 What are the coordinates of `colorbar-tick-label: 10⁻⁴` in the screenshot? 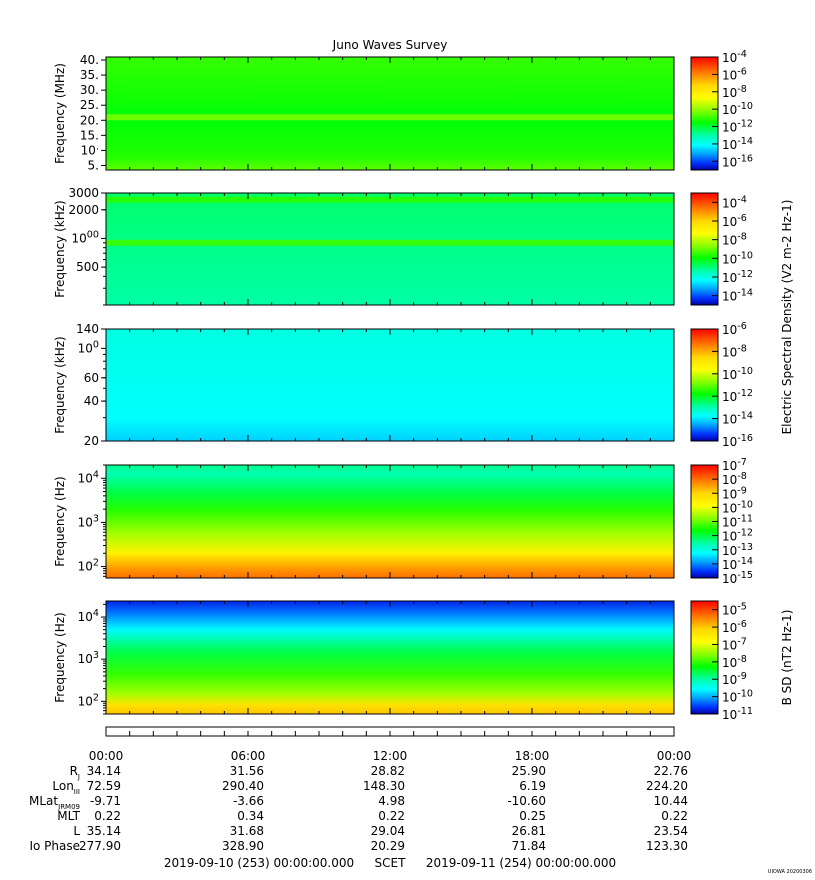 It's located at (734, 57).